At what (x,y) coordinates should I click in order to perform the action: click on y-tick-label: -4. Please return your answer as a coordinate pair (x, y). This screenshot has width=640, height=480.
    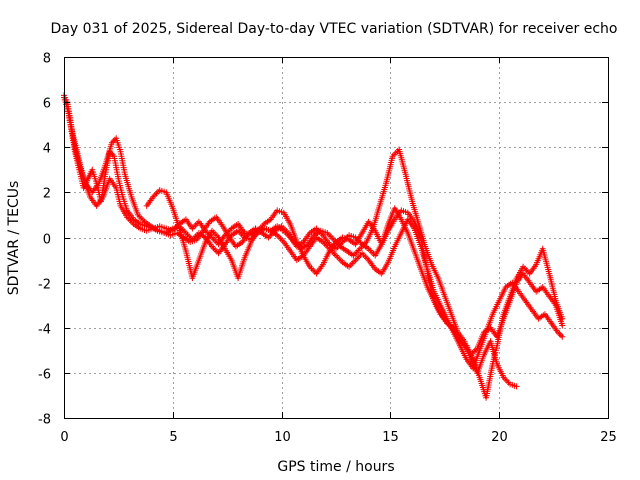
    Looking at the image, I should click on (44, 330).